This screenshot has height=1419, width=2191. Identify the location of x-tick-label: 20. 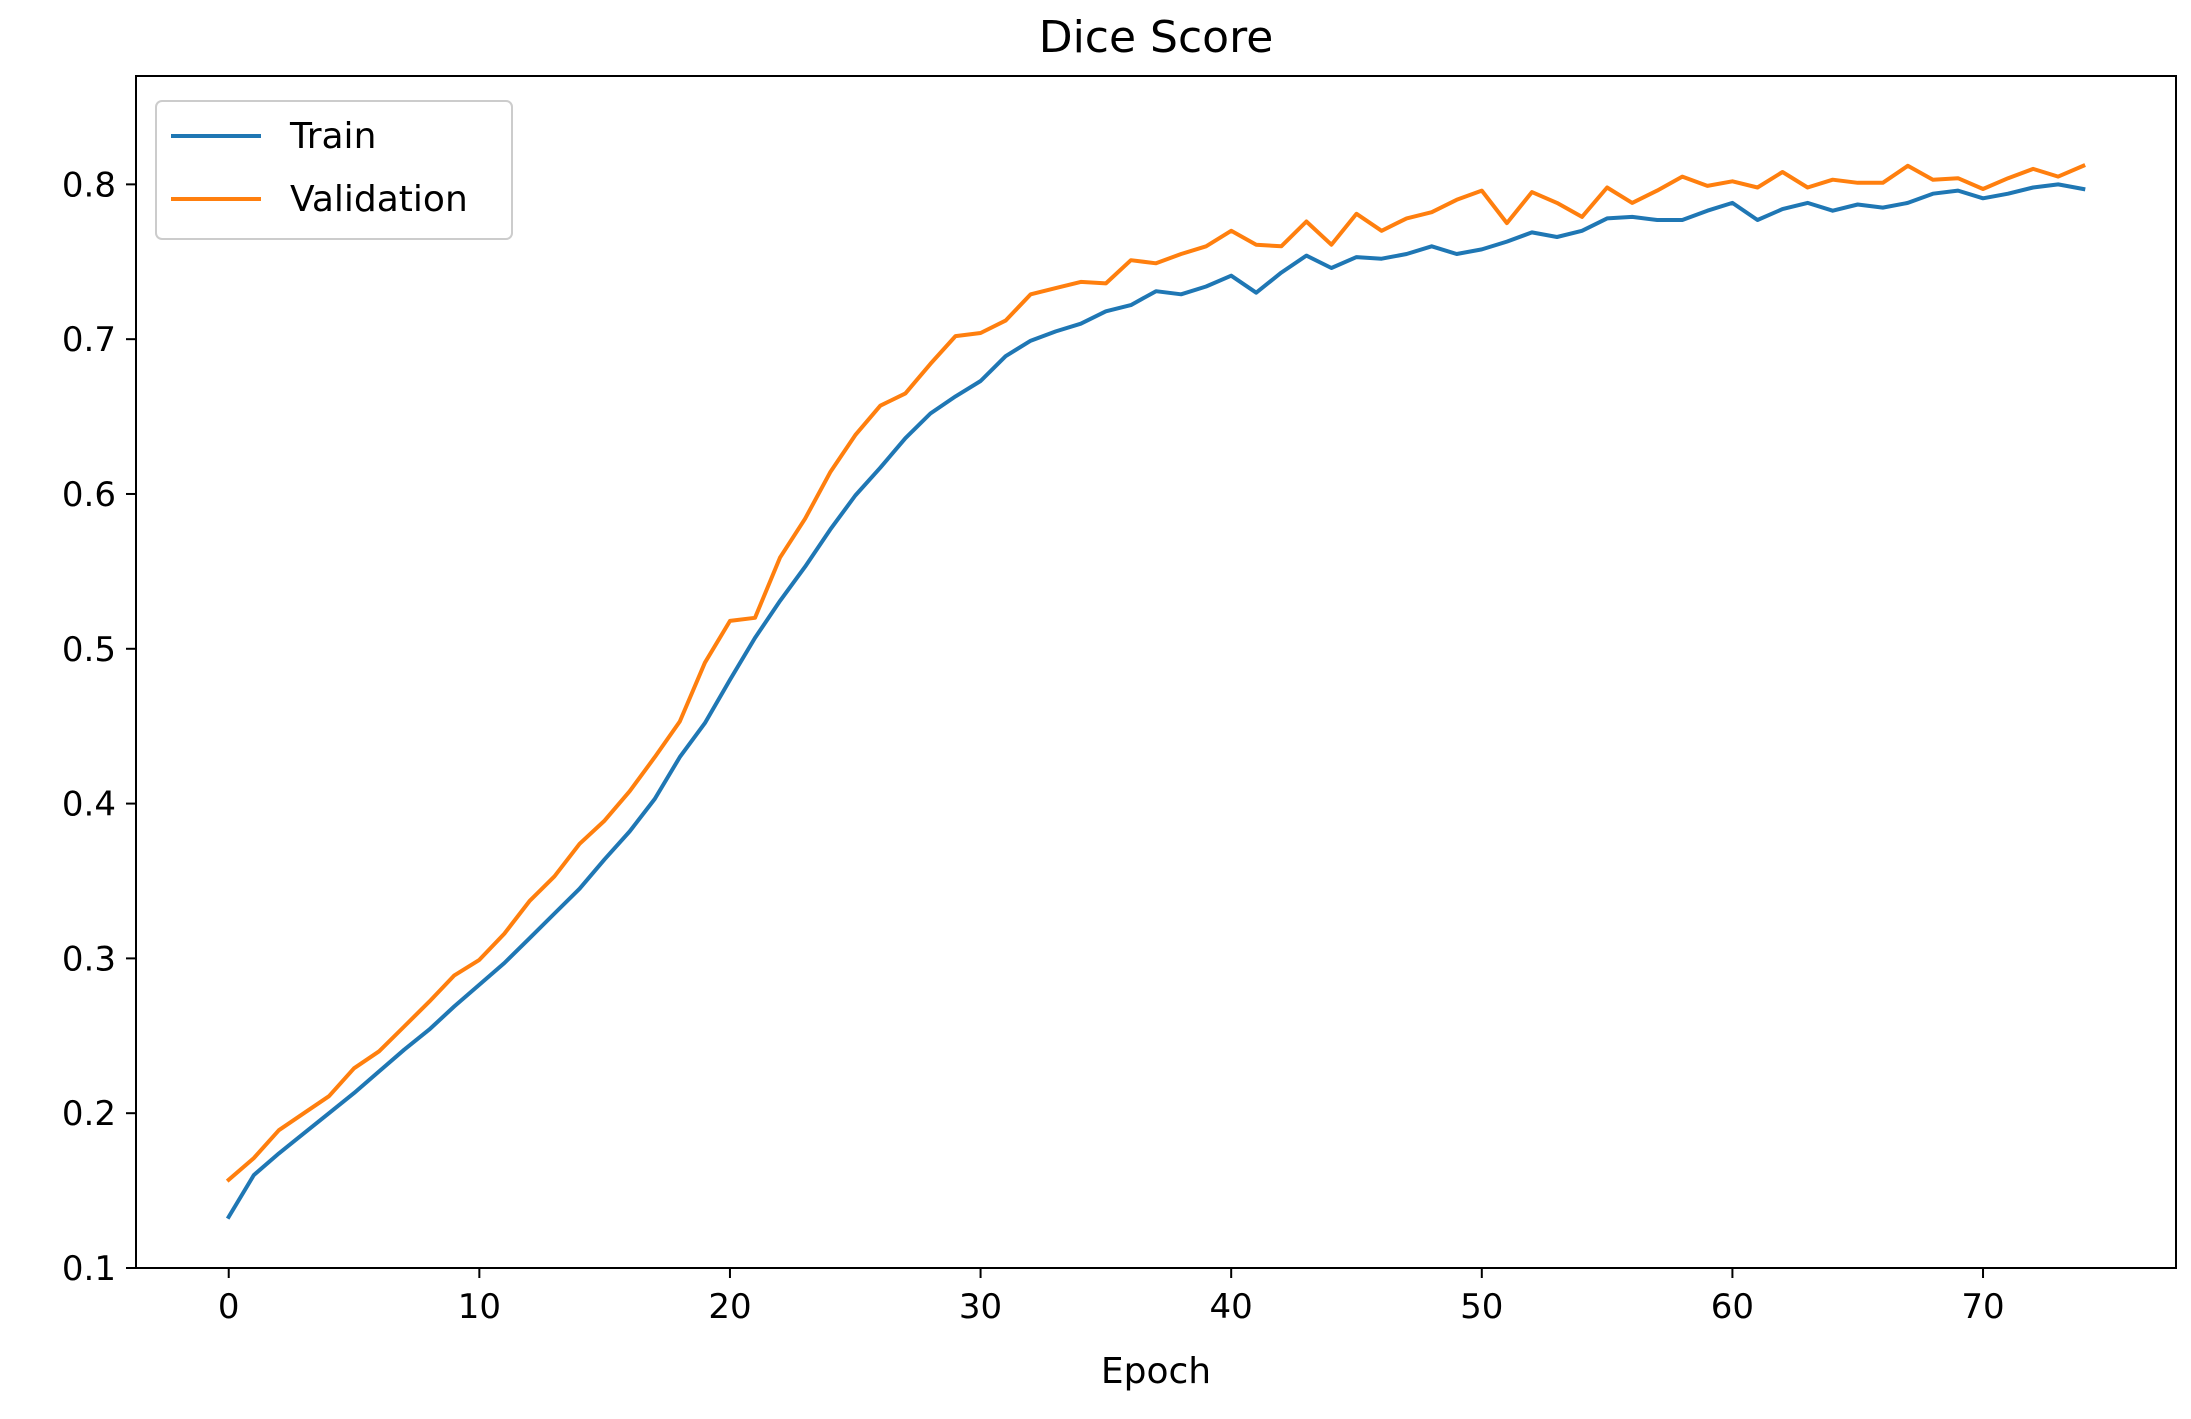
(729, 1307).